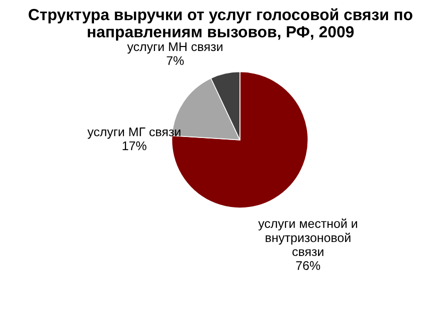 This screenshot has width=441, height=328. What do you see at coordinates (133, 133) in the screenshot?
I see `slice-label: услуги МГ связи` at bounding box center [133, 133].